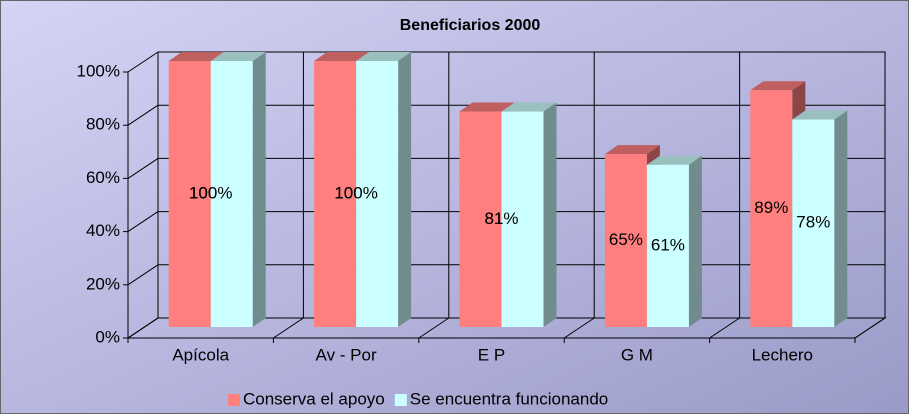 This screenshot has height=414, width=909. I want to click on chart-title: Beneficiarios 2000, so click(470, 25).